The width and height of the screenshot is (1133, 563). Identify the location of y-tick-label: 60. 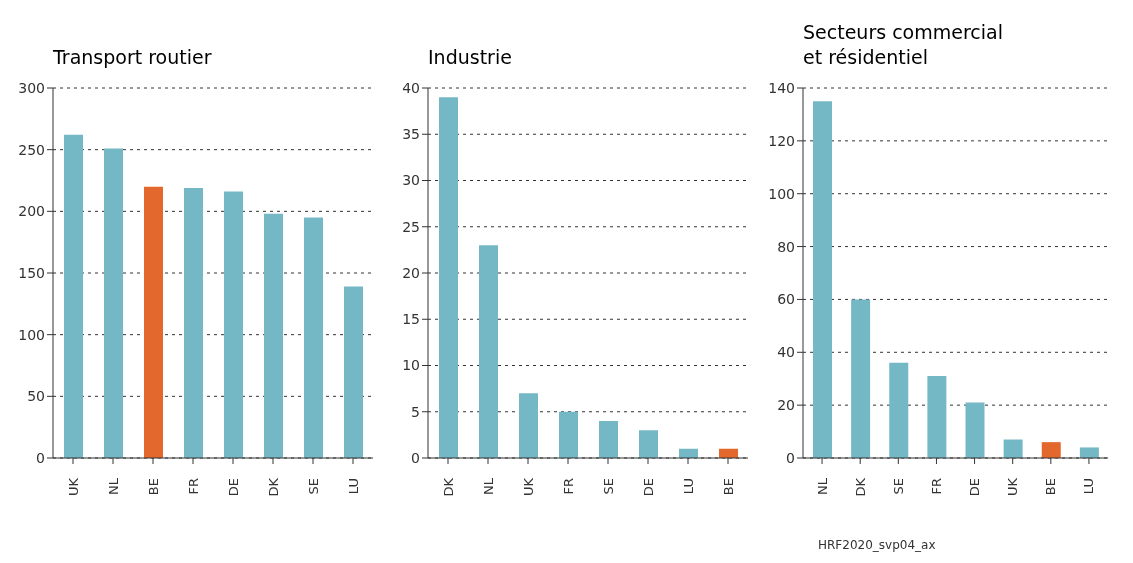
(786, 299).